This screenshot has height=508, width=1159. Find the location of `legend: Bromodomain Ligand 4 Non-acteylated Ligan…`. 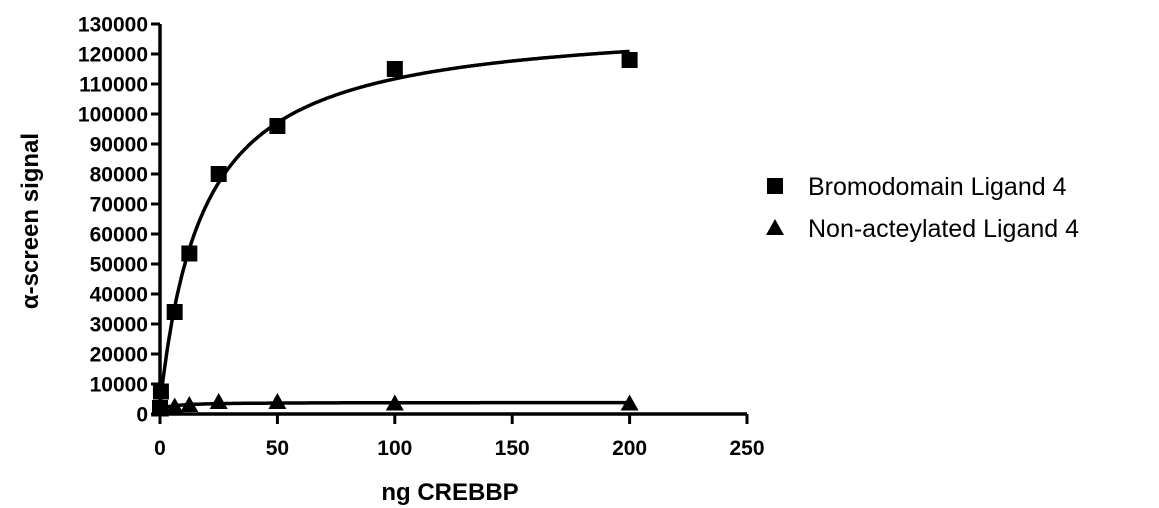

legend: Bromodomain Ligand 4 Non-acteylated Ligan… is located at coordinates (922, 208).